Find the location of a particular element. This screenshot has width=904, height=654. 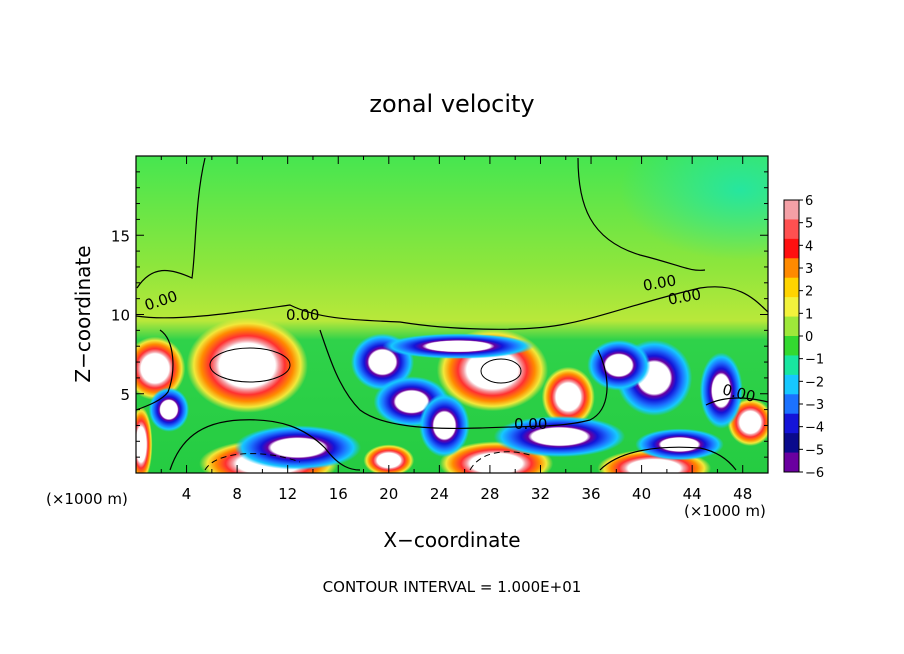

colorbar-label: −4 is located at coordinates (814, 428).